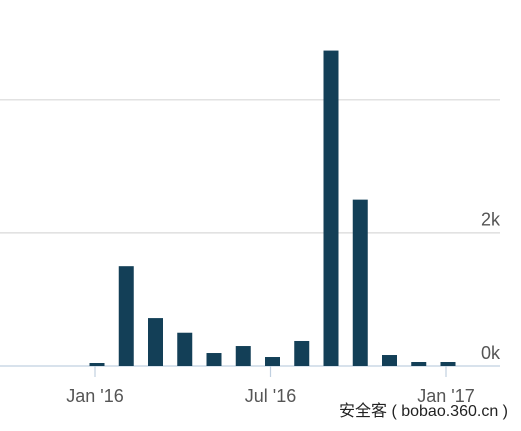 This screenshot has width=521, height=431. Describe the element at coordinates (94, 396) in the screenshot. I see `x-tick-label: Jan '16` at that location.